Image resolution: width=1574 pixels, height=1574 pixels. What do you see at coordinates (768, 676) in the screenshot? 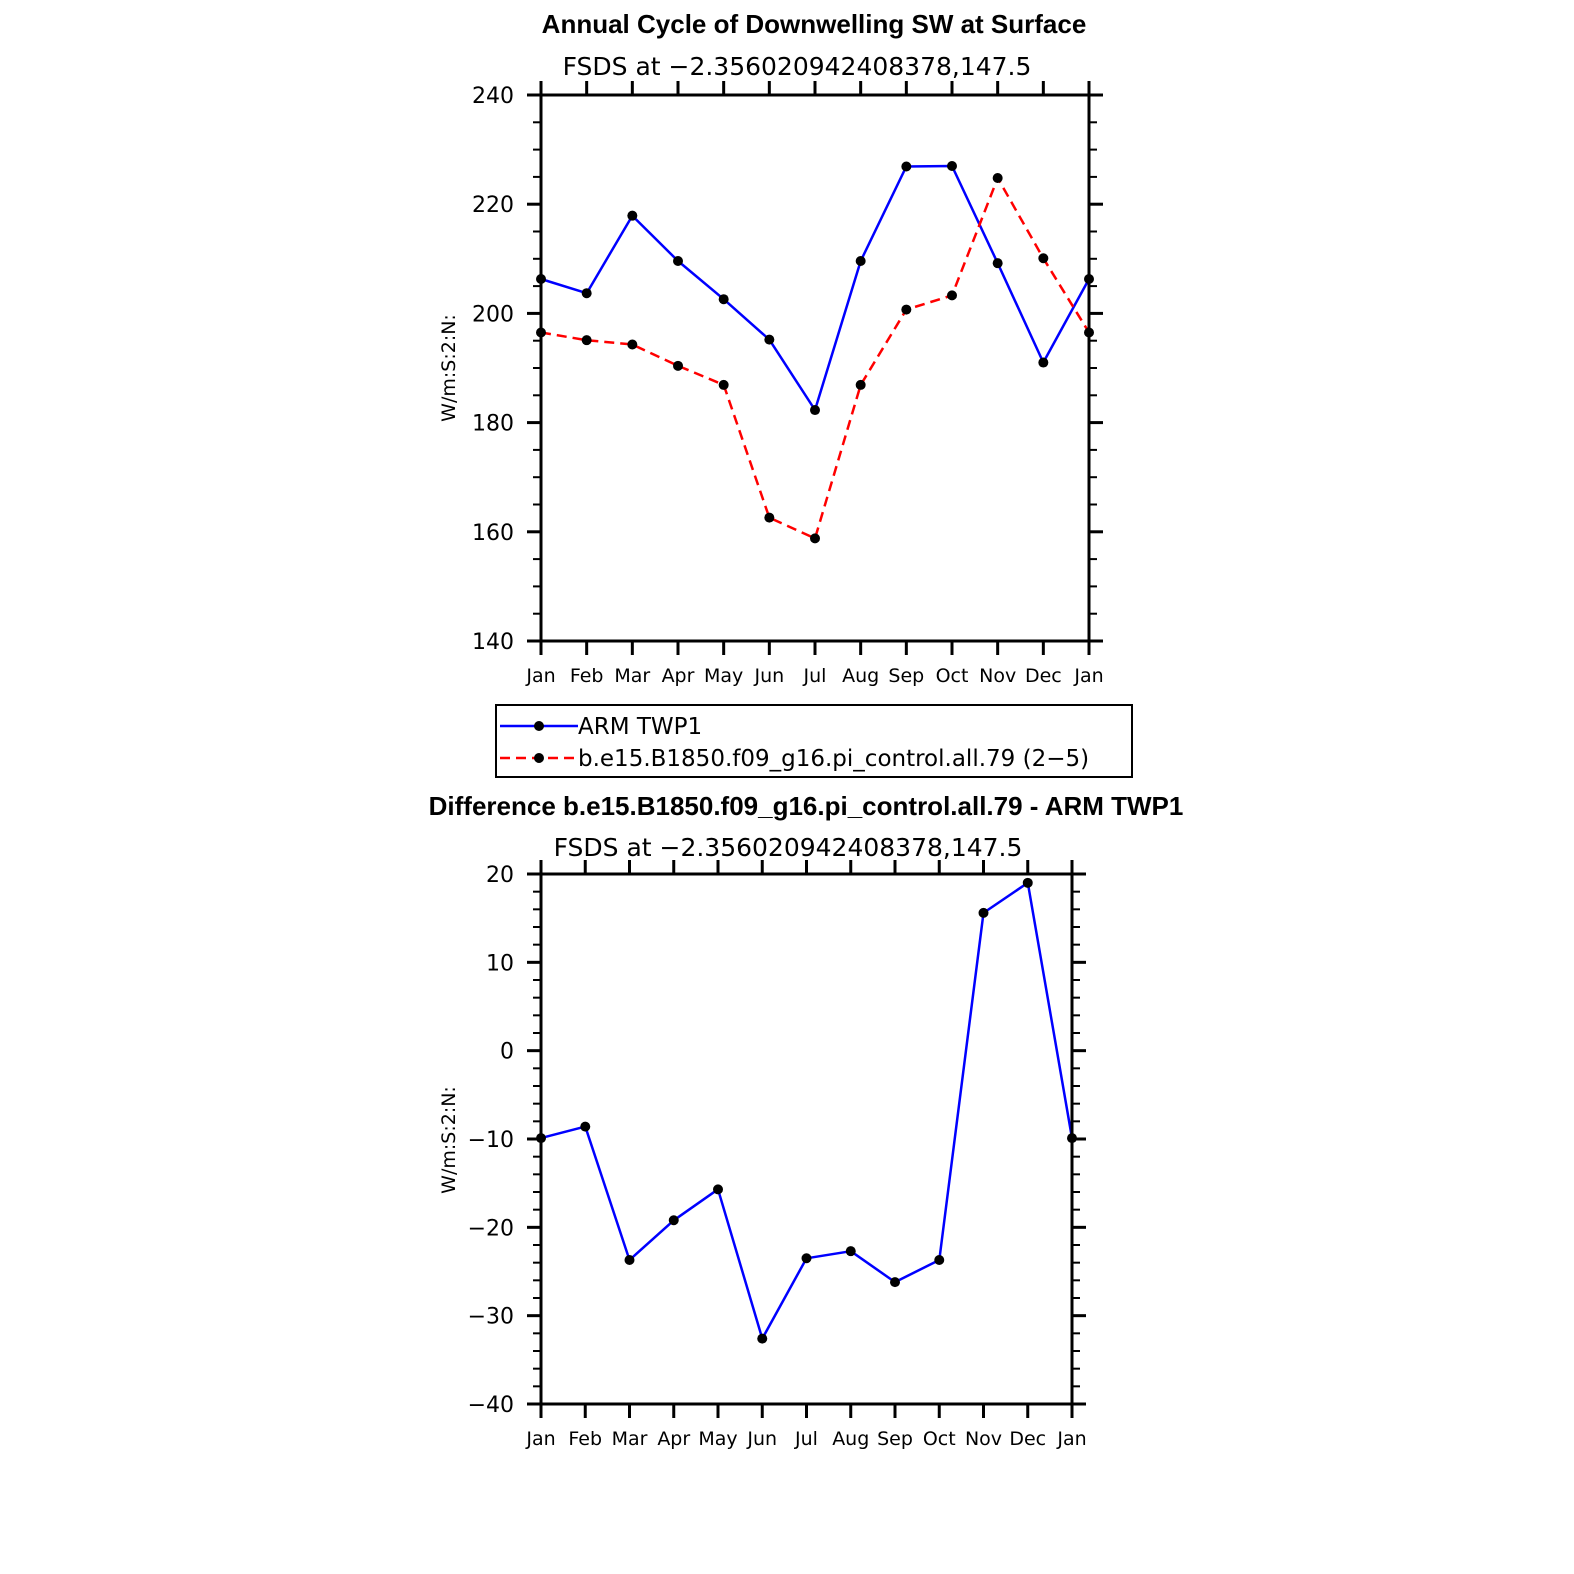
I see `top-x-tick-label: Jun` at bounding box center [768, 676].